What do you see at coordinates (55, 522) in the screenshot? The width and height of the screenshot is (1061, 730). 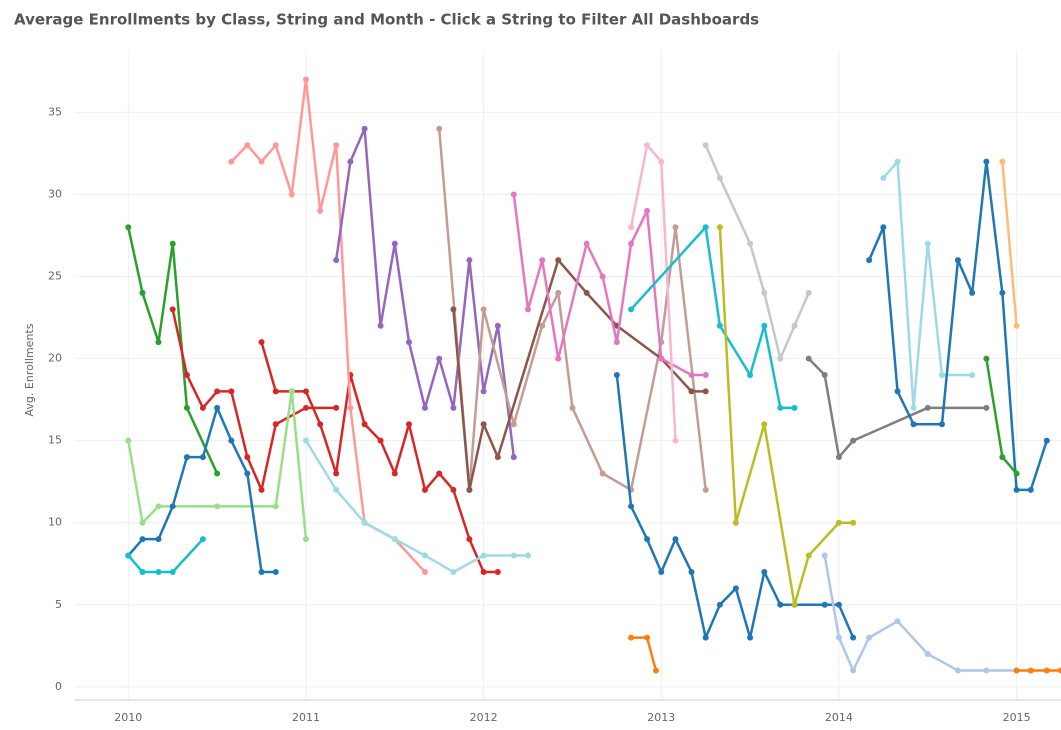 I see `y-tick-label: 10` at bounding box center [55, 522].